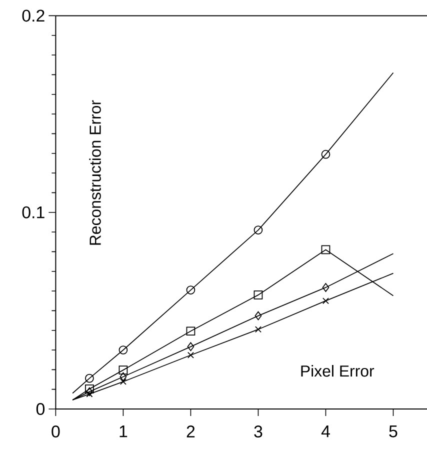 The height and width of the screenshot is (454, 427). I want to click on y-tick-label: 0.1, so click(33, 212).